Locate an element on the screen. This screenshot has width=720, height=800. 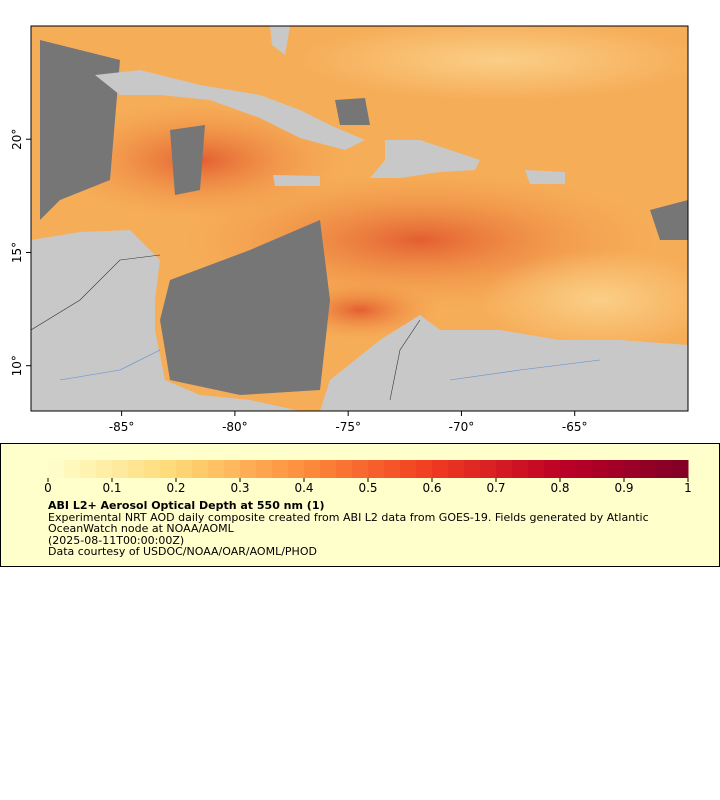
x-tick-label: -85° is located at coordinates (122, 427).